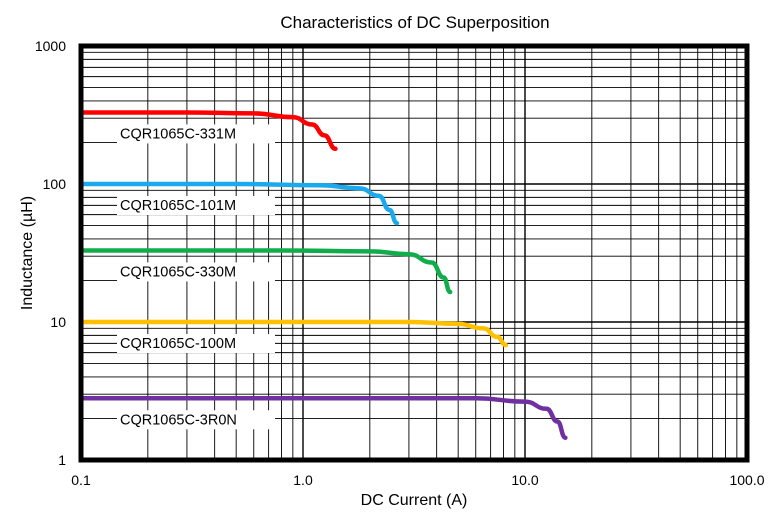 The image size is (781, 522). I want to click on y-tick-label: 100, so click(55, 184).